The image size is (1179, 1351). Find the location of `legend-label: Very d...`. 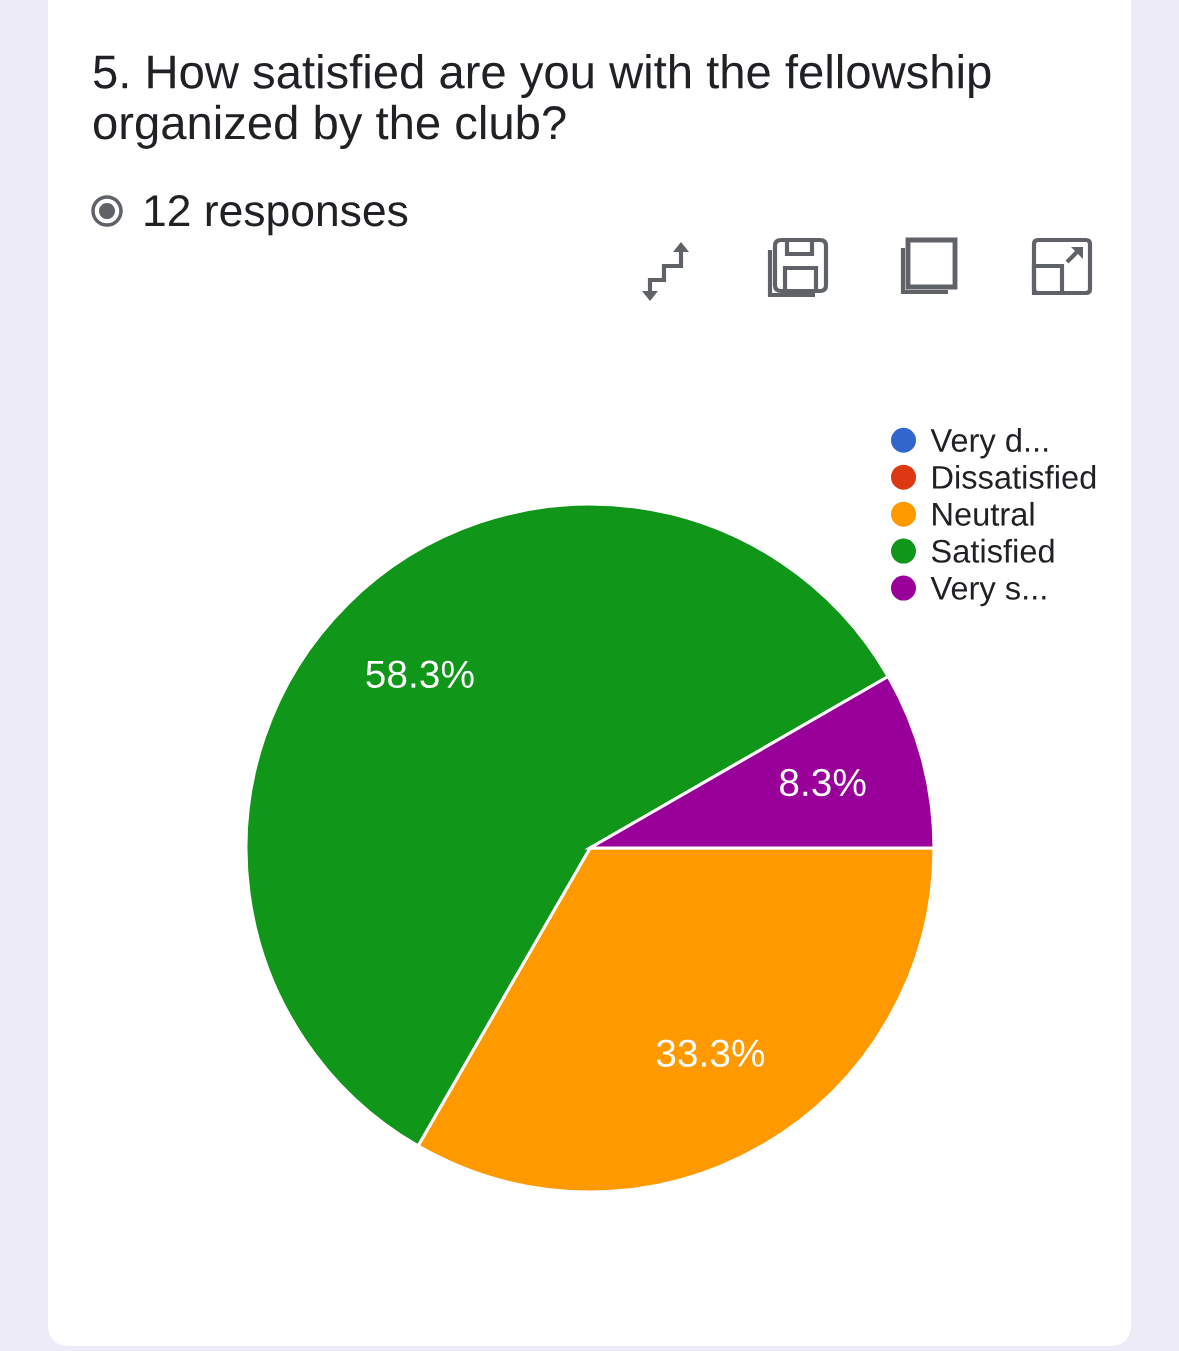

legend-label: Very d... is located at coordinates (989, 443).